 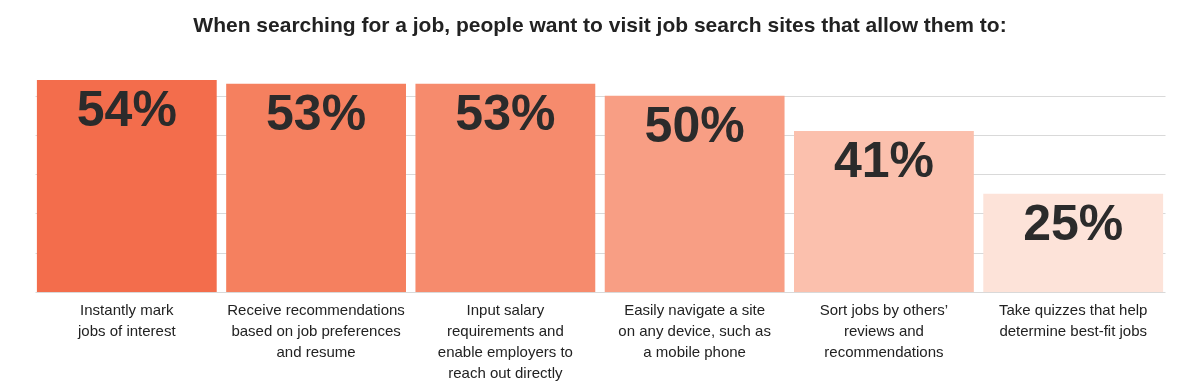 I want to click on x-tick-label: Easily navigate a site on any device, such as a mobile phone, so click(x=694, y=330).